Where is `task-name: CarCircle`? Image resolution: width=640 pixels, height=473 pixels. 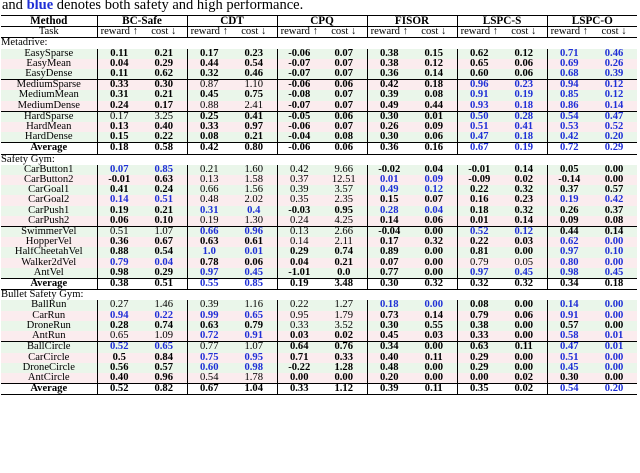 task-name: CarCircle is located at coordinates (49, 357).